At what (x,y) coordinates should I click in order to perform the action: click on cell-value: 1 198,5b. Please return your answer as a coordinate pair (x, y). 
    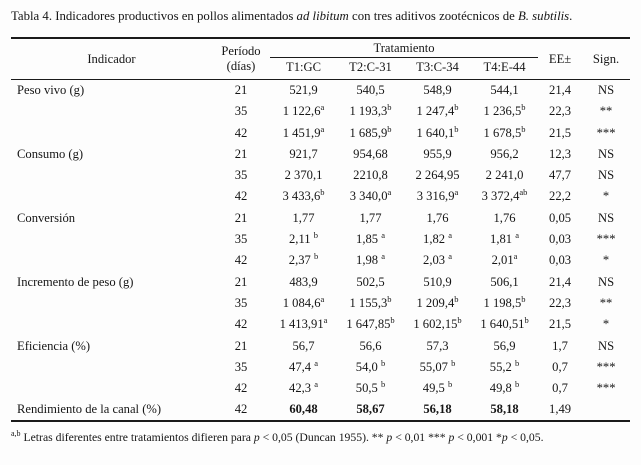
    Looking at the image, I should click on (504, 301).